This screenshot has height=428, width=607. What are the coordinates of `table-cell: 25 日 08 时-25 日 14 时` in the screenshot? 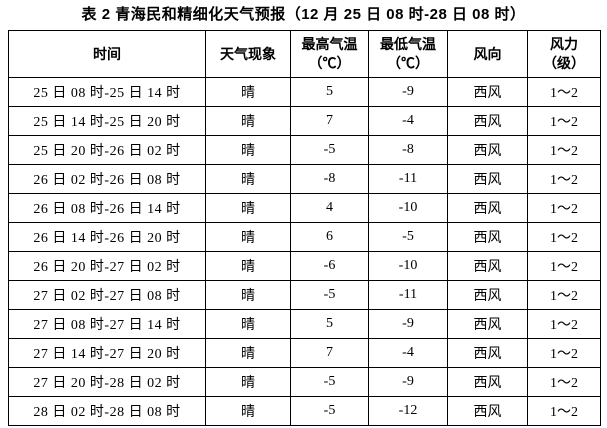 It's located at (107, 92).